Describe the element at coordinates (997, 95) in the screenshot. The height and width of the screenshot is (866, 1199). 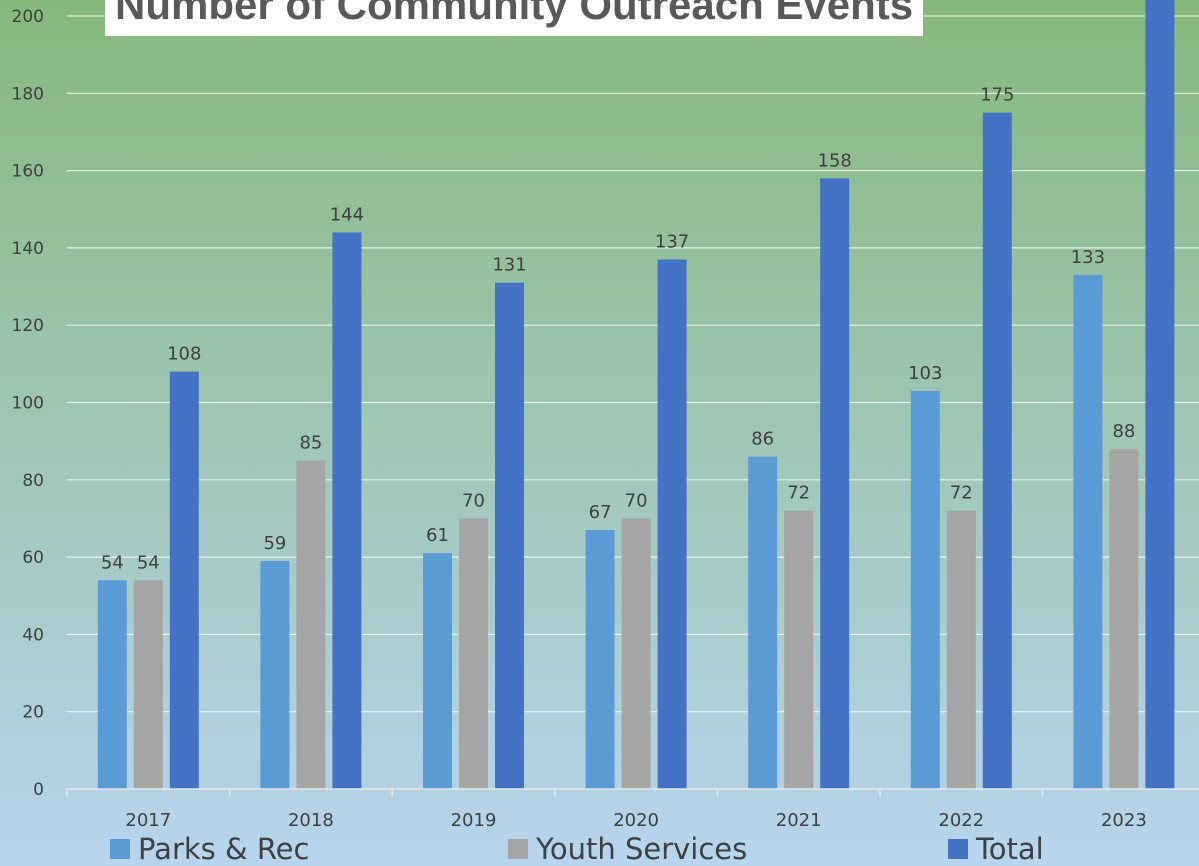
I see `data-label: 175` at that location.